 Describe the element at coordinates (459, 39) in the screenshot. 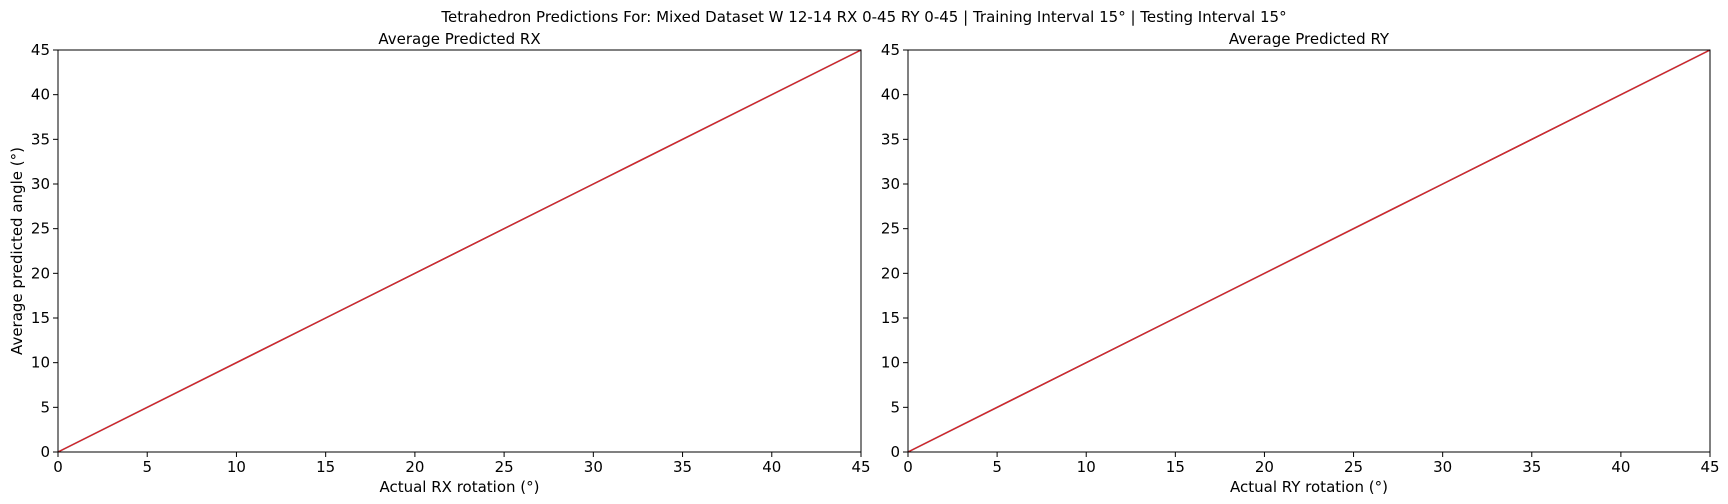

I see `subplot-title: Average Predicted RX` at that location.